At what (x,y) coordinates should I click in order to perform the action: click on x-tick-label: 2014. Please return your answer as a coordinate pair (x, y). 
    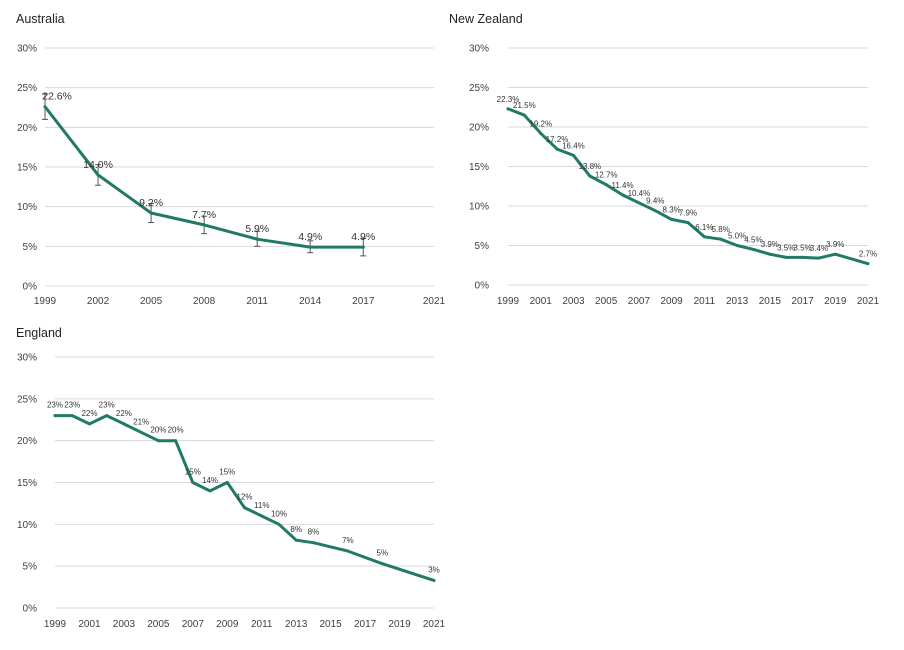
    Looking at the image, I should click on (310, 301).